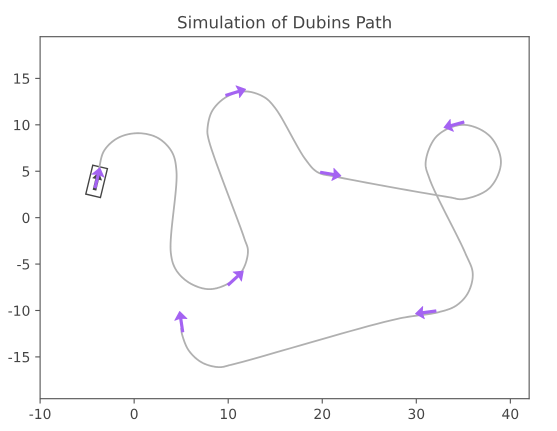  Describe the element at coordinates (40, 414) in the screenshot. I see `x-tick-label: -10` at that location.